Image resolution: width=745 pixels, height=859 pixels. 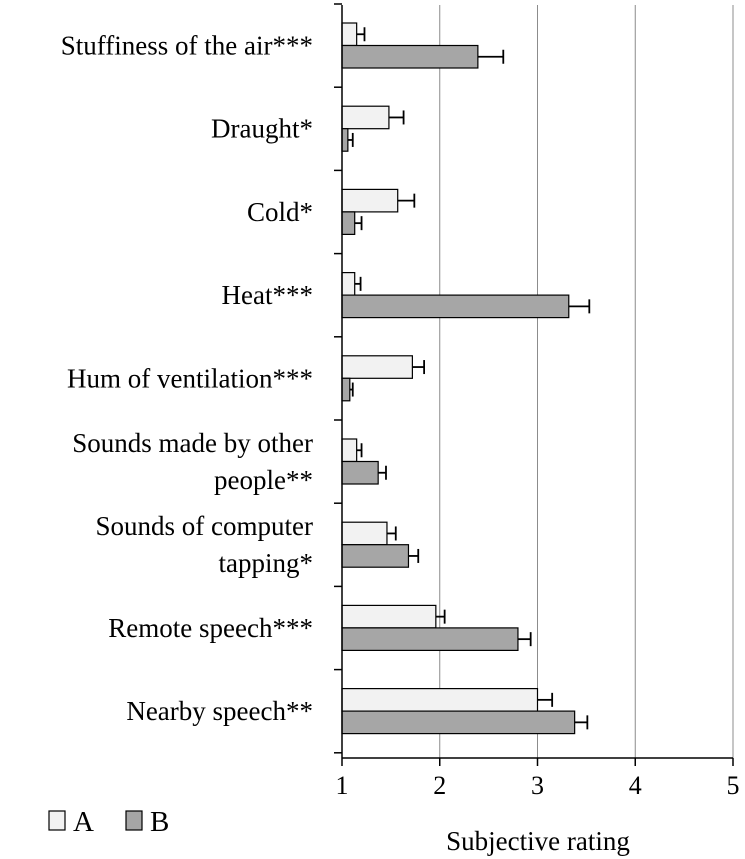 What do you see at coordinates (159, 822) in the screenshot?
I see `legend-label: B` at bounding box center [159, 822].